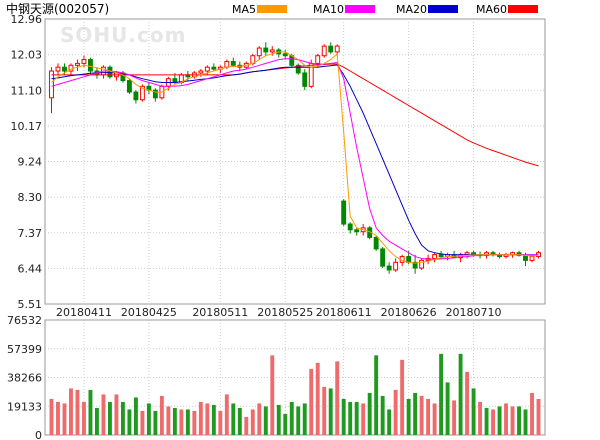 This screenshot has height=440, width=600. Describe the element at coordinates (443, 9) in the screenshot. I see `legend-swatch-ma20` at that location.